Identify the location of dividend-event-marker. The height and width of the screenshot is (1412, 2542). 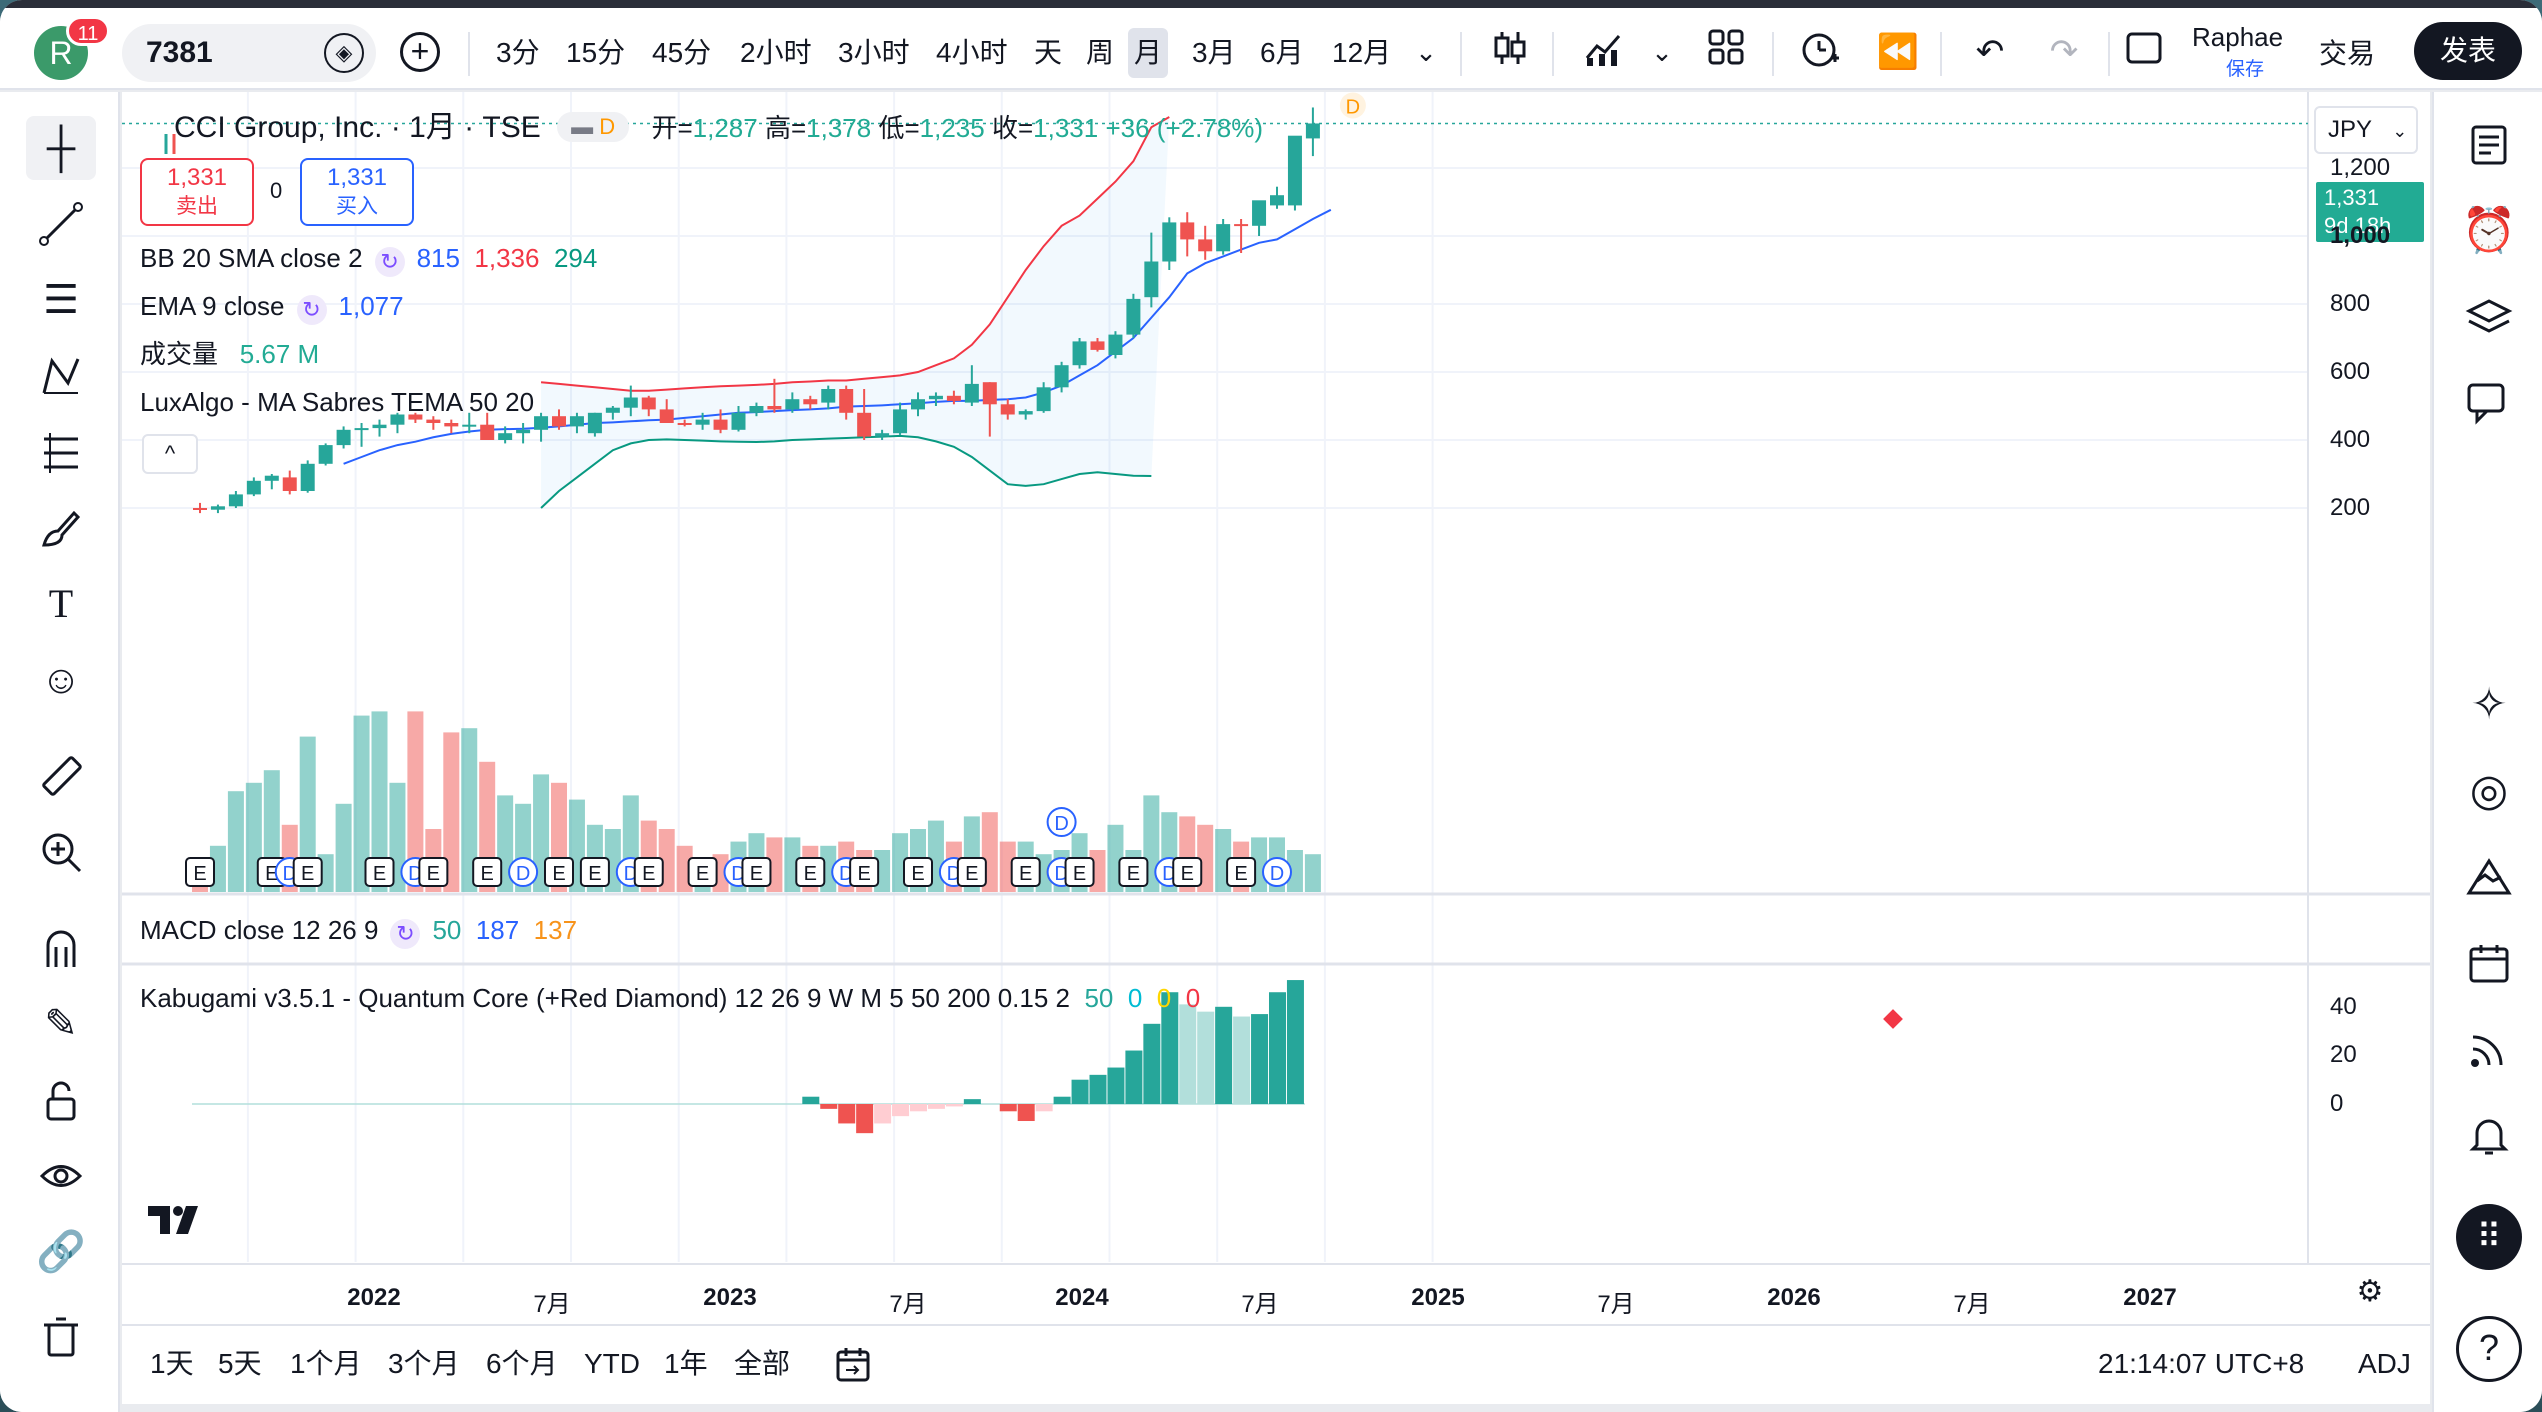
(1277, 872).